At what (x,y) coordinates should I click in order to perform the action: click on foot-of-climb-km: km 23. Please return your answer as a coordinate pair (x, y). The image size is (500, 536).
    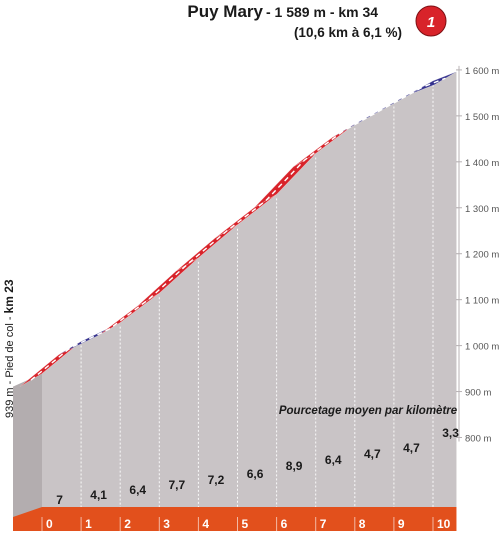
    Looking at the image, I should click on (9, 296).